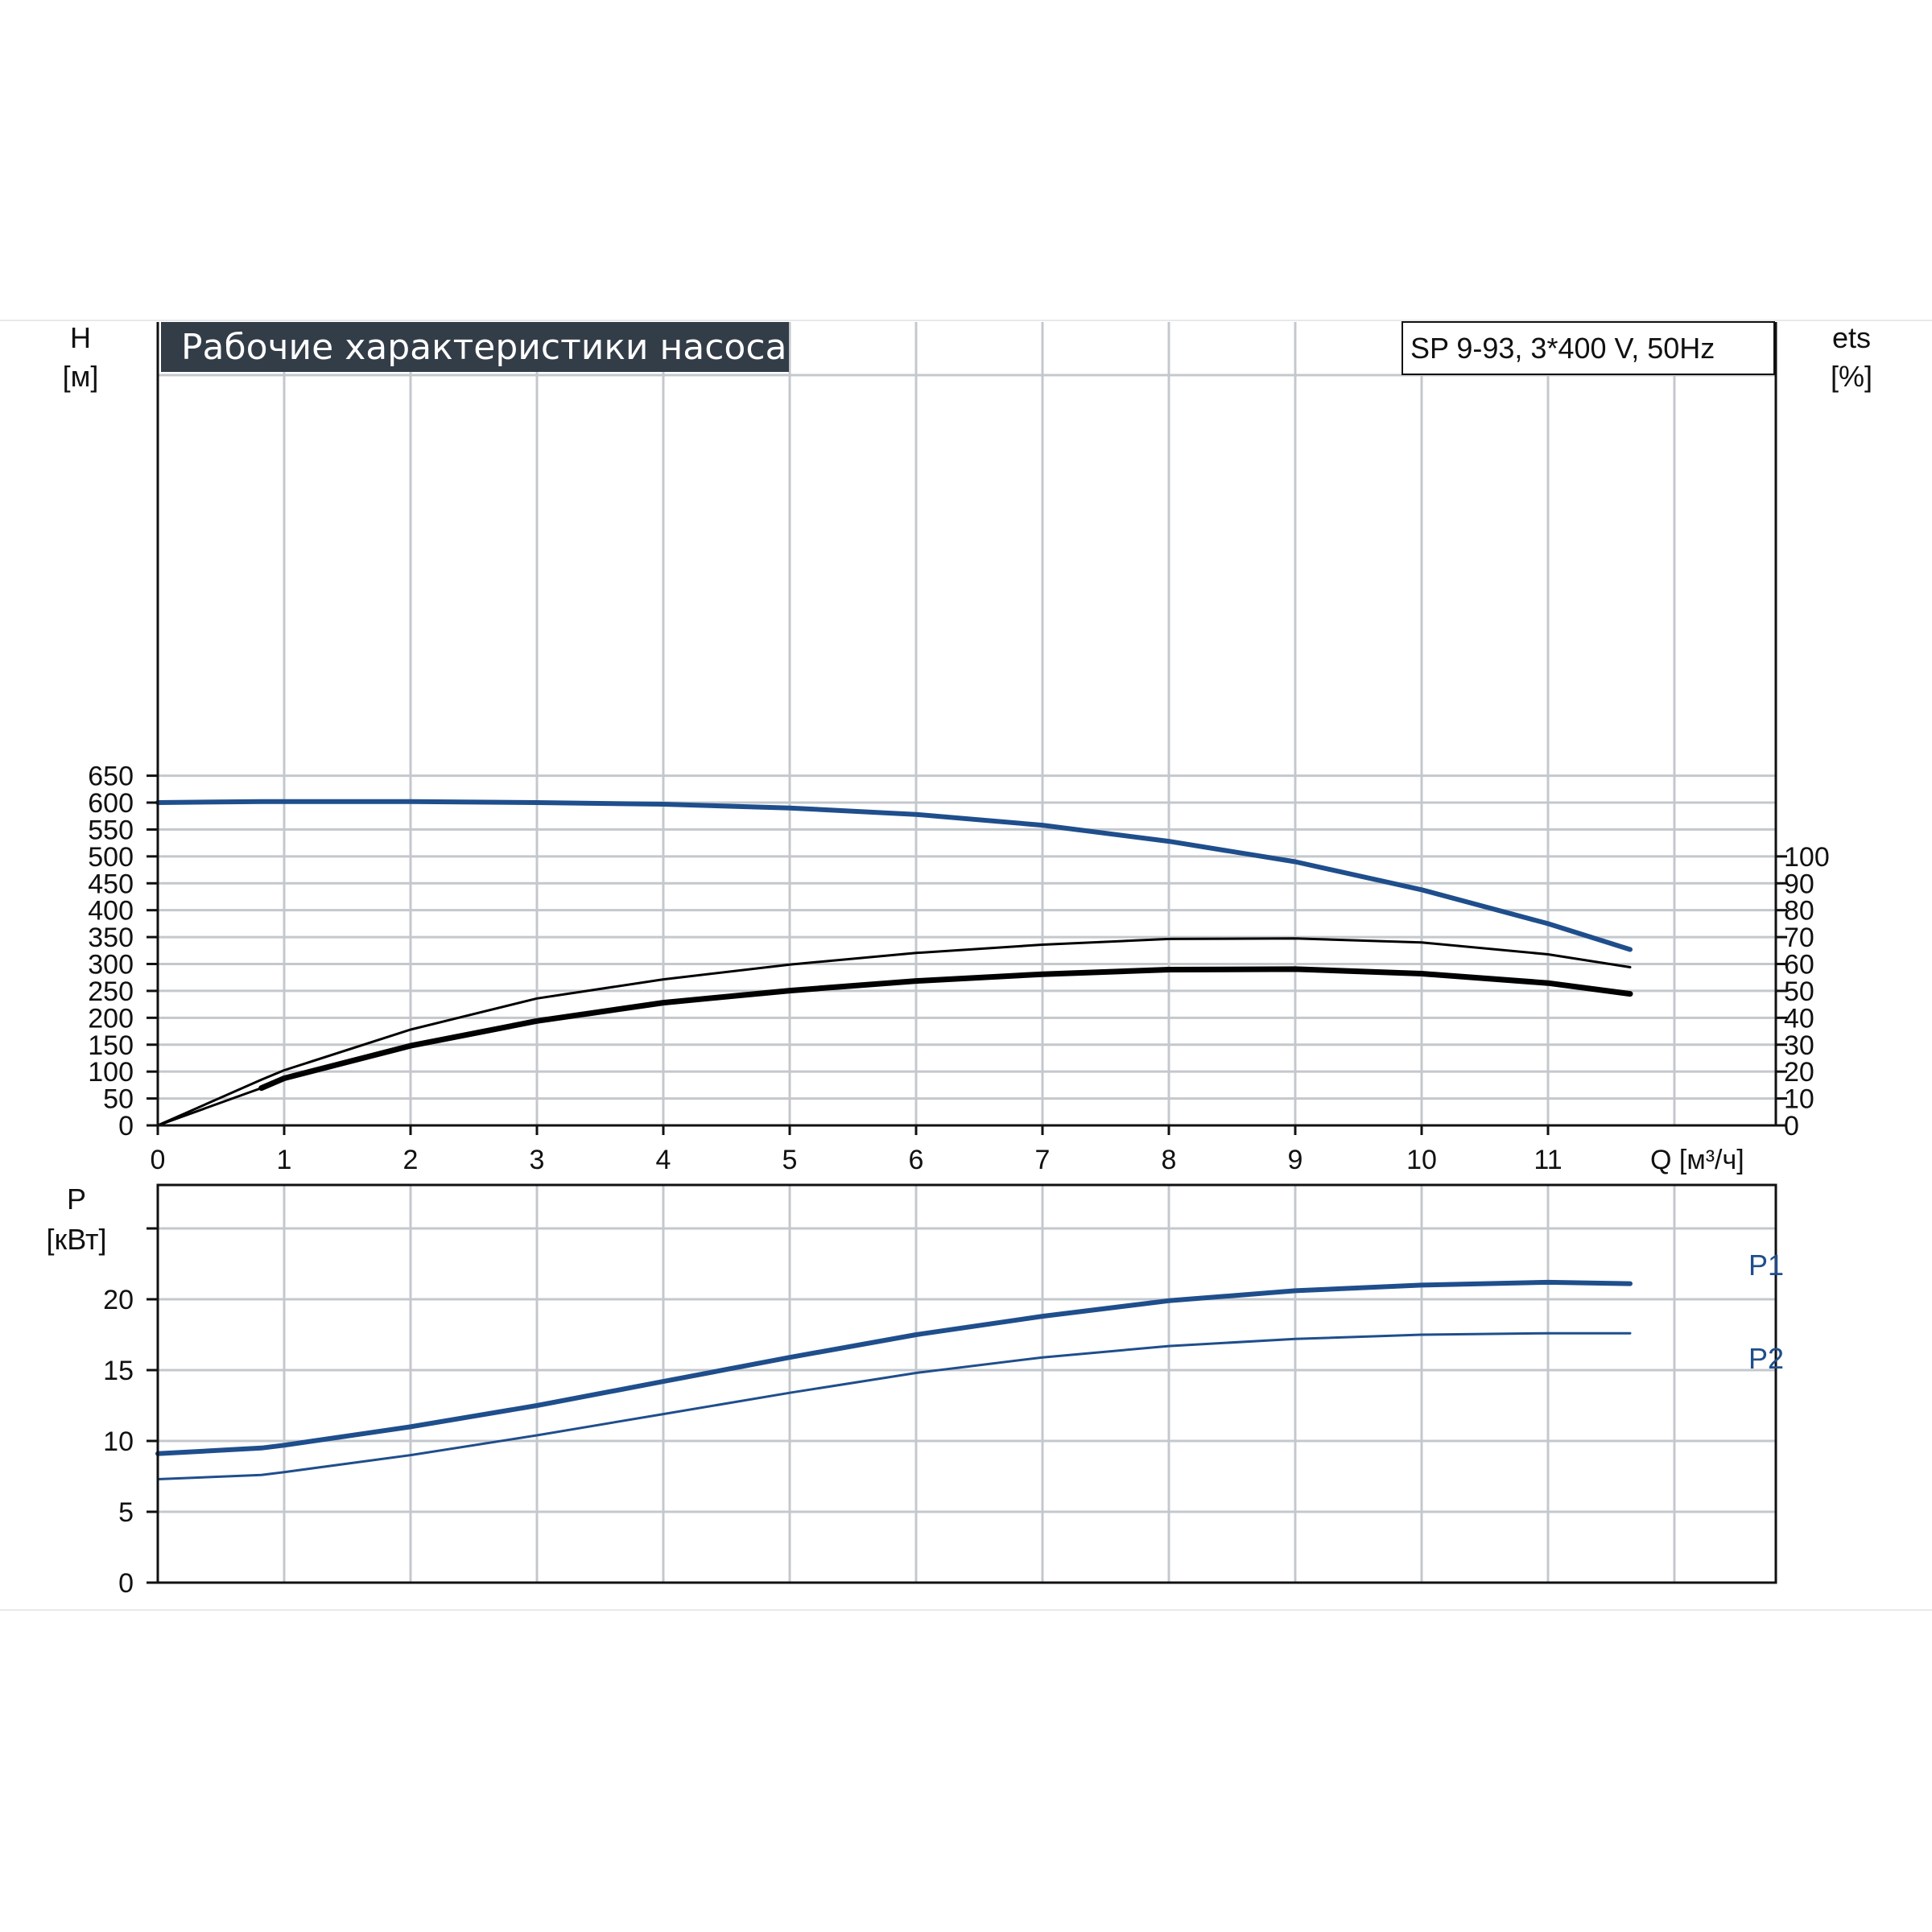 The height and width of the screenshot is (1932, 1932). I want to click on y-tick-label-right: 60, so click(1799, 965).